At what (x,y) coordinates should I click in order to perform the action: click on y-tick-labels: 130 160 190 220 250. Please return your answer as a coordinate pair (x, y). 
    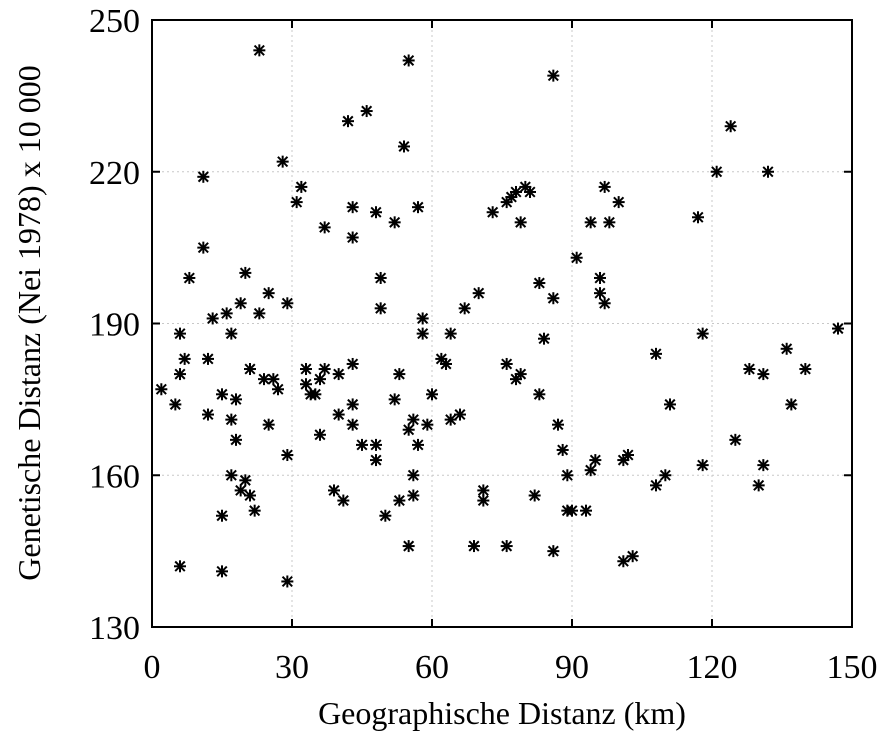
    Looking at the image, I should click on (114, 325).